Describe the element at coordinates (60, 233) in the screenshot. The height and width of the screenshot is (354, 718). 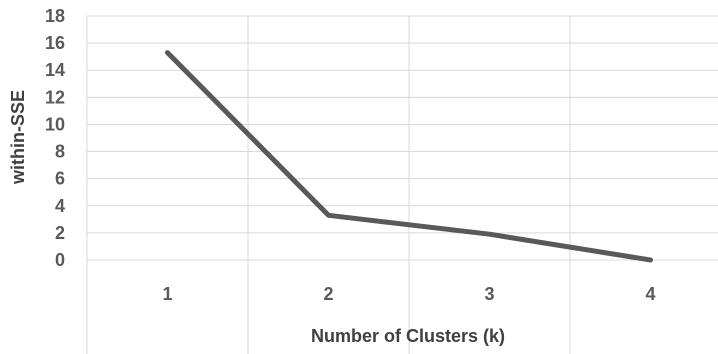
I see `y-tick-label: 2` at that location.